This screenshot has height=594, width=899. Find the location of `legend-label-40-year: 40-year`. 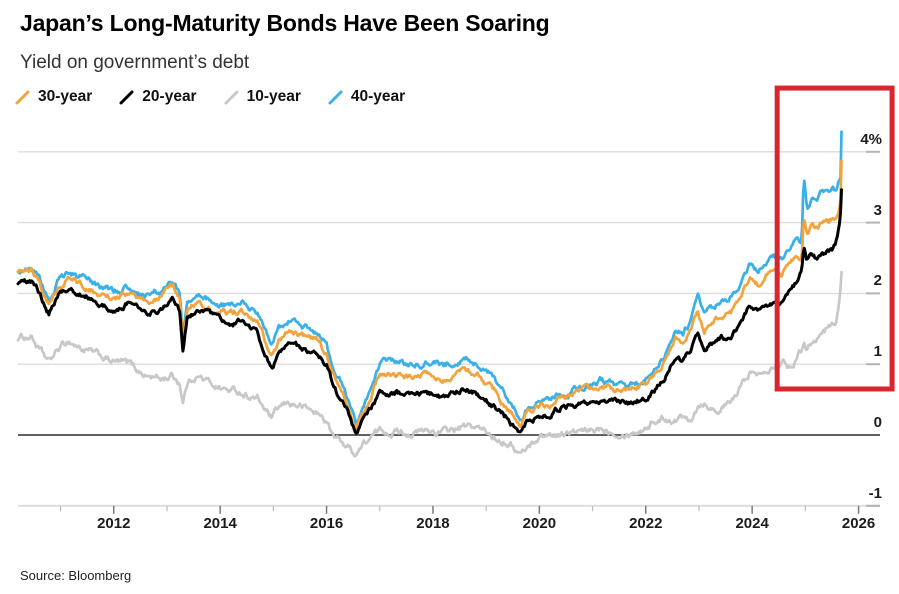

legend-label-40-year: 40-year is located at coordinates (378, 96).